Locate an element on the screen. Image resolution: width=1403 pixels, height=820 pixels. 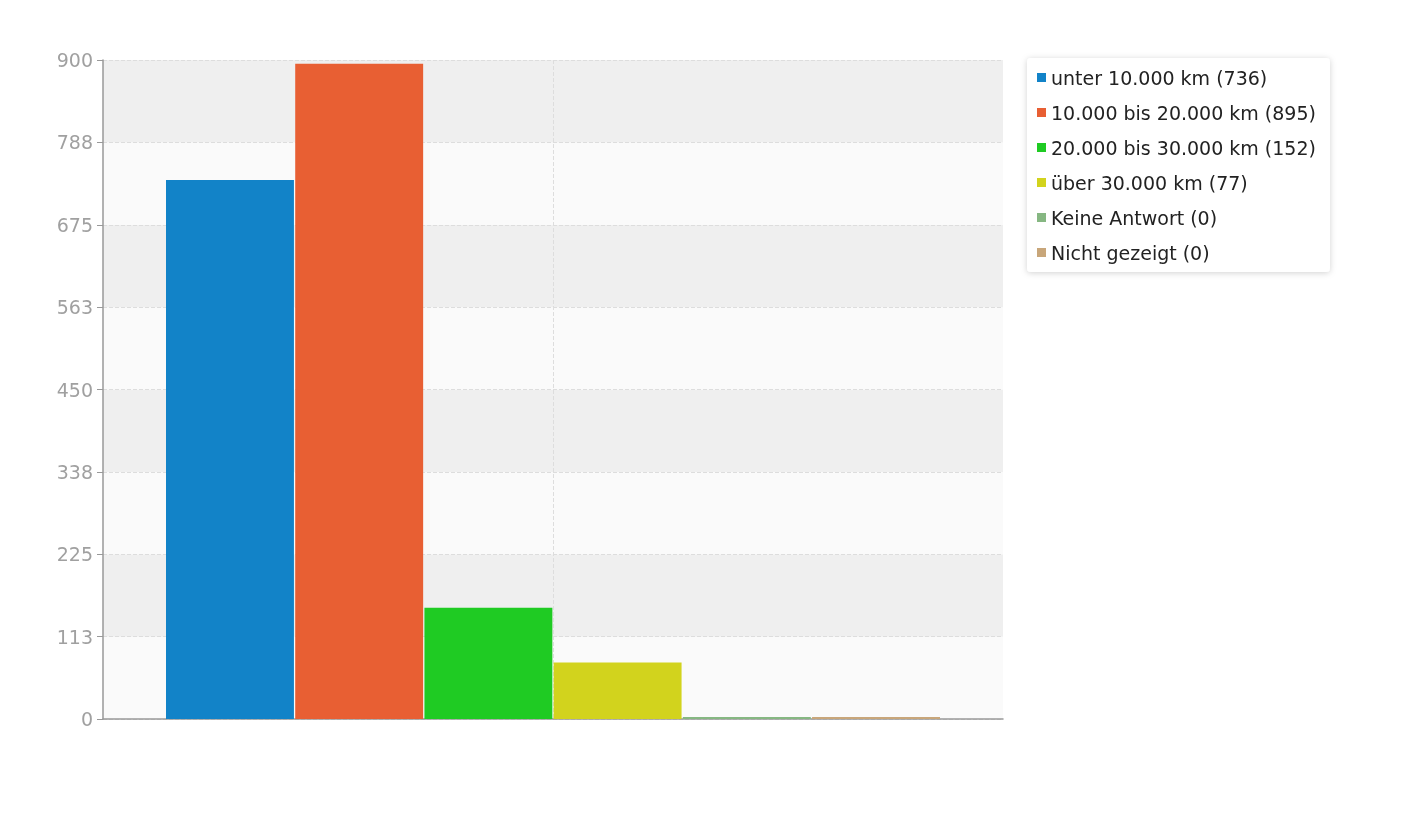
legend-label: 20.000 bis 30.000 km (152) is located at coordinates (1183, 147).